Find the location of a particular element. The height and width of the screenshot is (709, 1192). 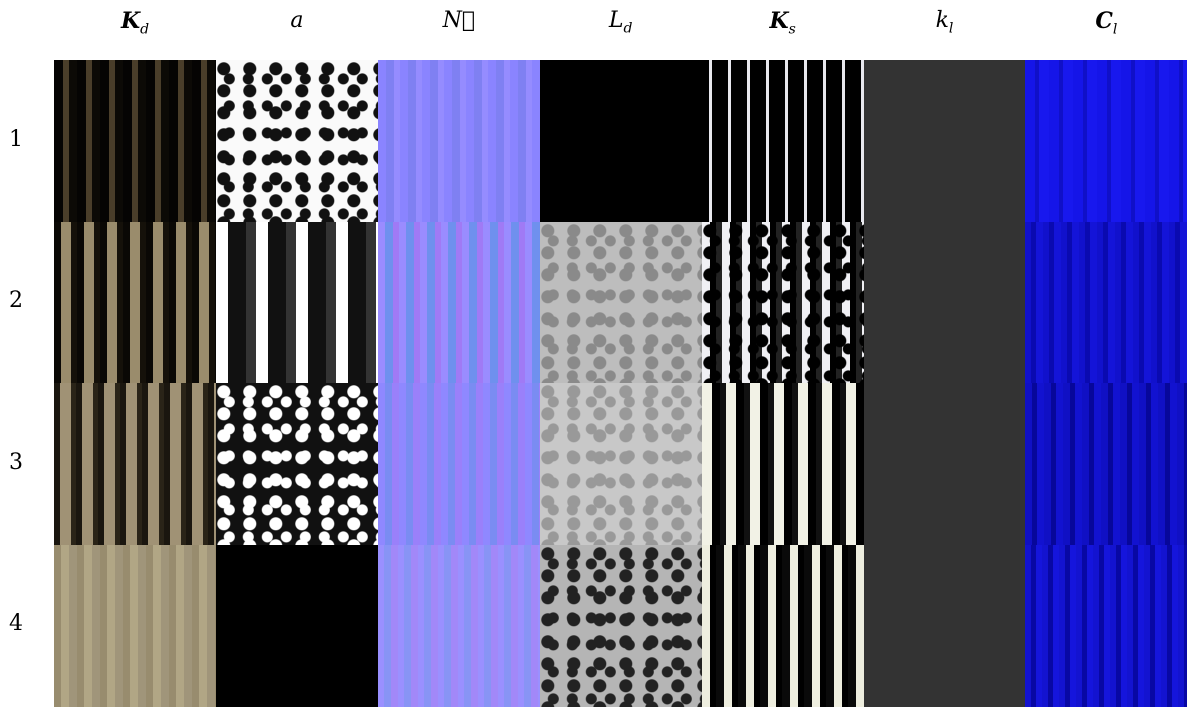

row-label: 4 is located at coordinates (16, 624).